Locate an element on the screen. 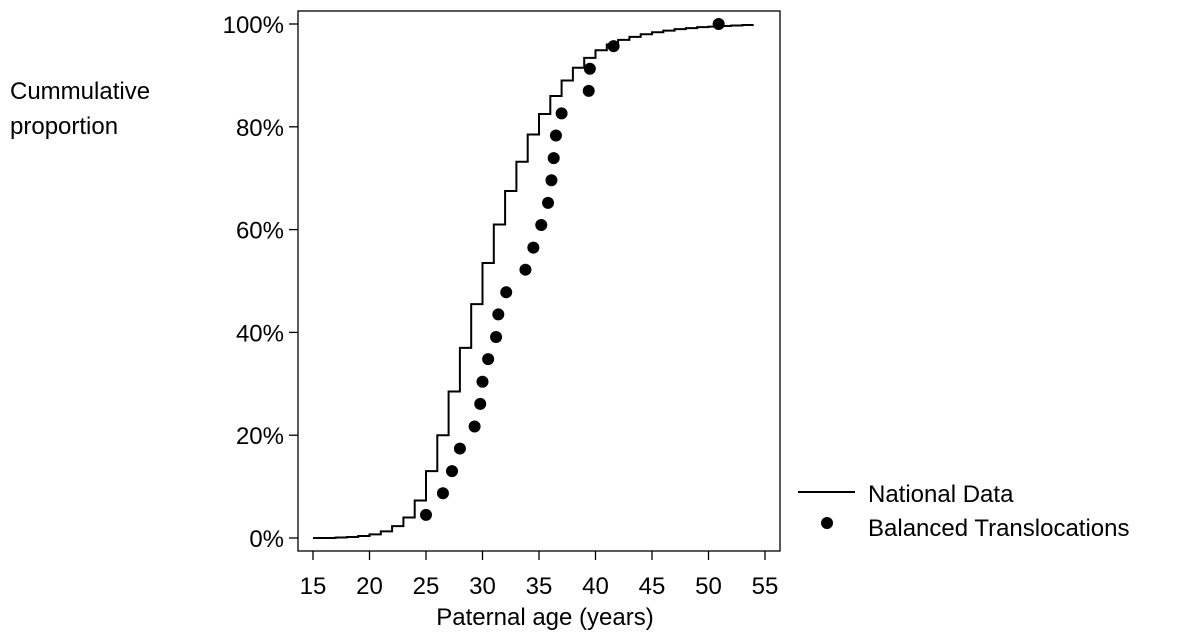  y-tick-label-60: 60% is located at coordinates (260, 231).